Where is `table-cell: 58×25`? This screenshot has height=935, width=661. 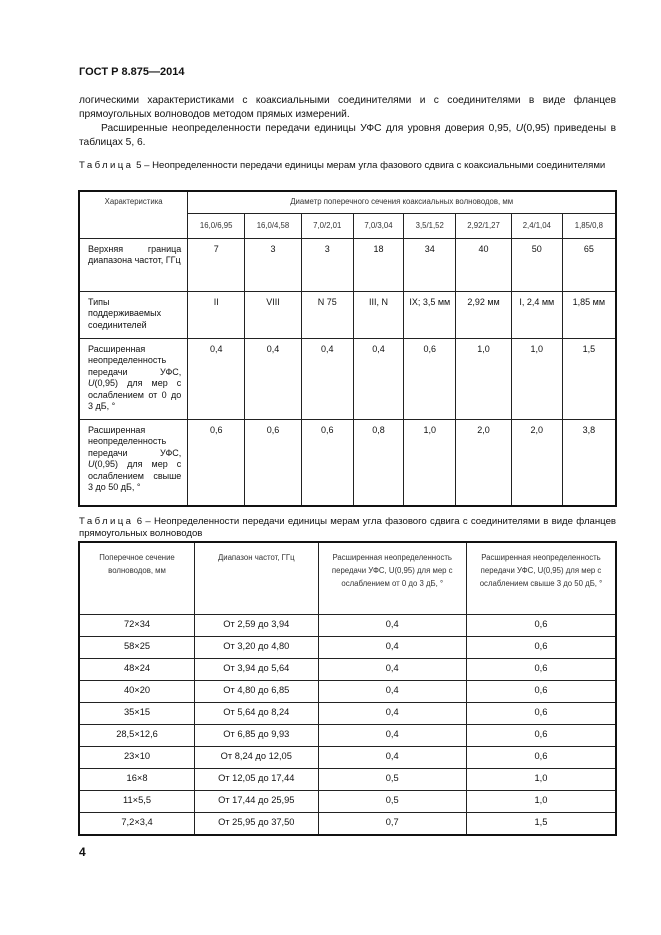
table-cell: 58×25 is located at coordinates (137, 647).